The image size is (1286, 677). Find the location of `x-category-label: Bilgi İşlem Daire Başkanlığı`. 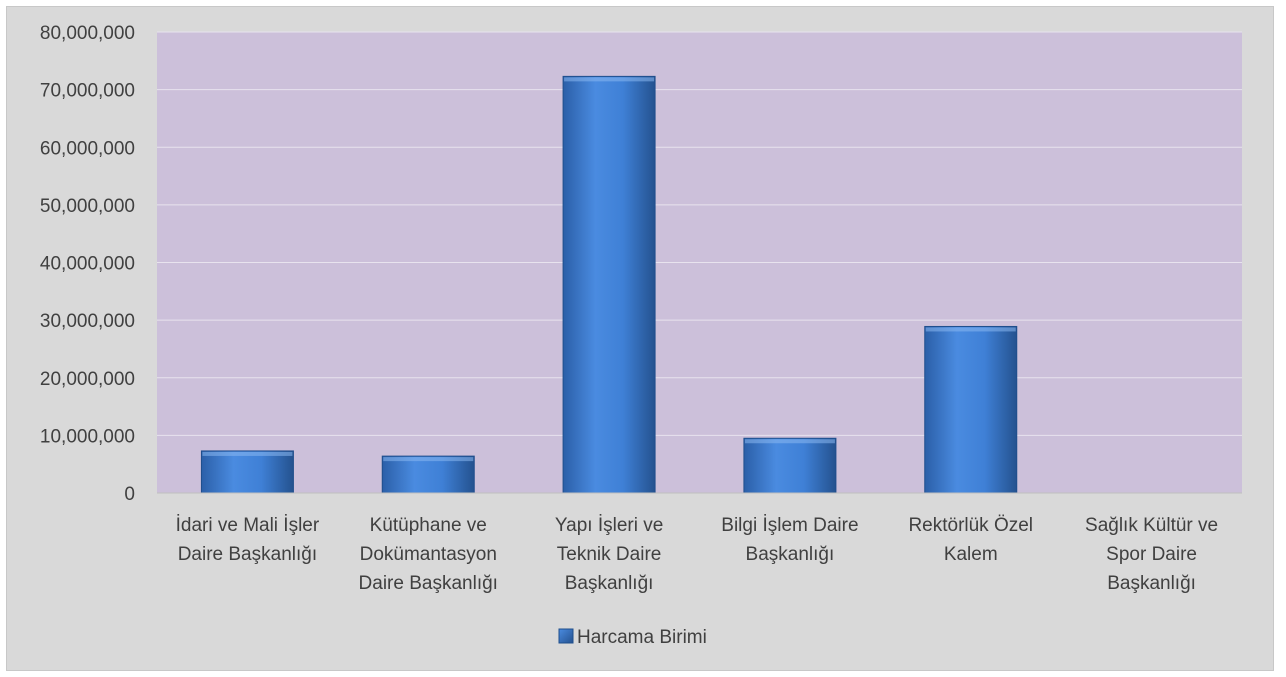

x-category-label: Bilgi İşlem Daire Başkanlığı is located at coordinates (789, 540).